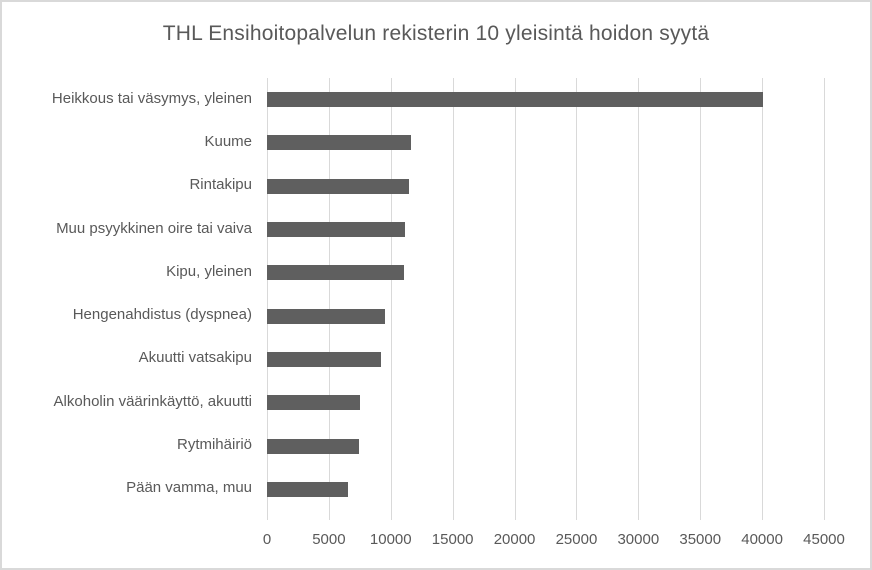 Image resolution: width=872 pixels, height=570 pixels. What do you see at coordinates (267, 539) in the screenshot?
I see `tick-label: 0` at bounding box center [267, 539].